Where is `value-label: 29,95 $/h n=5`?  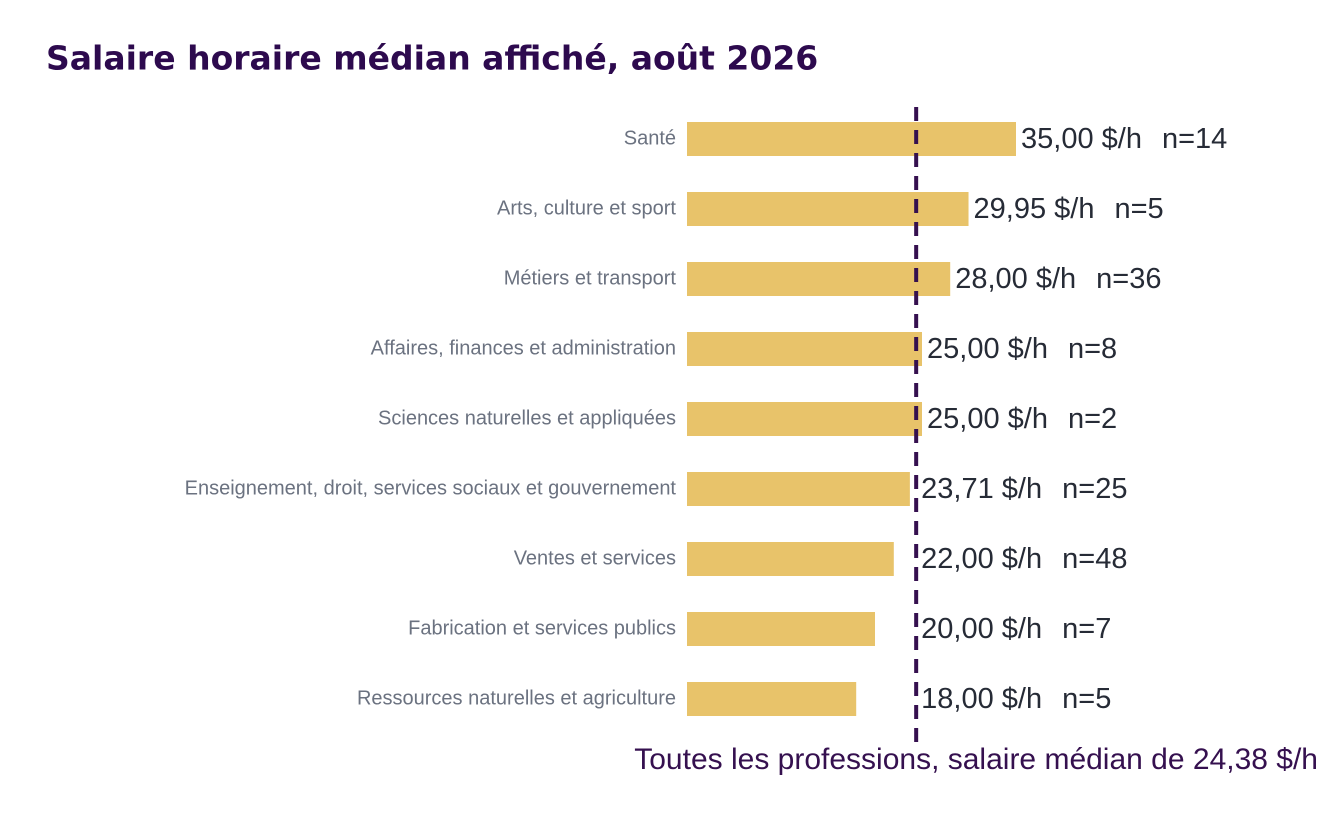 value-label: 29,95 $/h n=5 is located at coordinates (1069, 209).